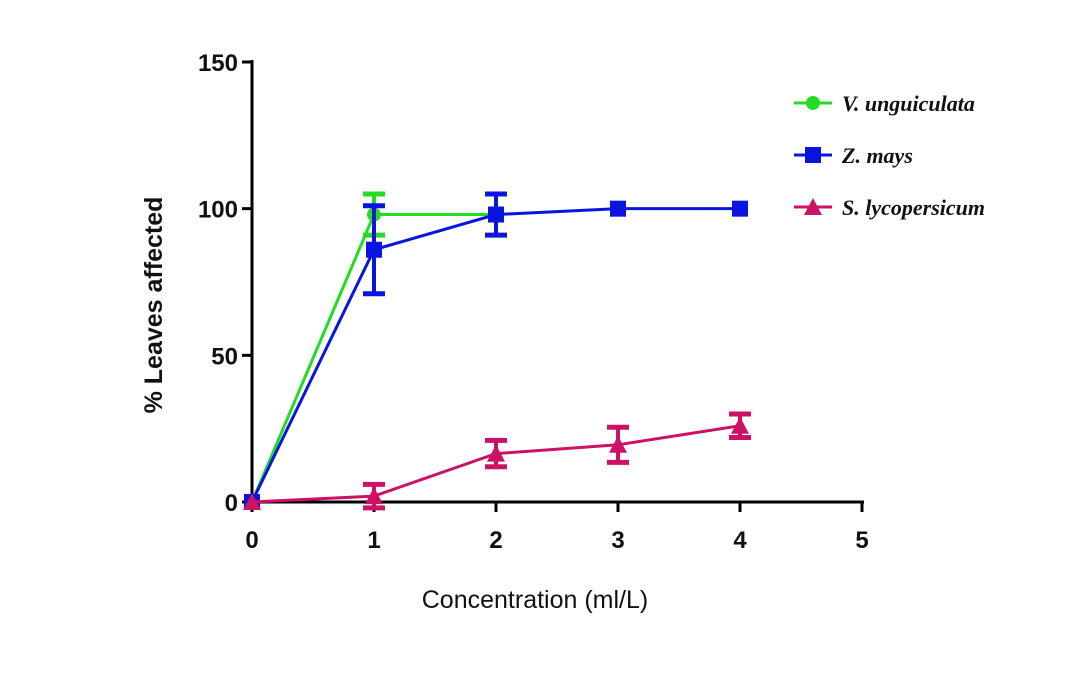  I want to click on legend: V. unguiculata Z. mays S. lycopersicum, so click(889, 155).